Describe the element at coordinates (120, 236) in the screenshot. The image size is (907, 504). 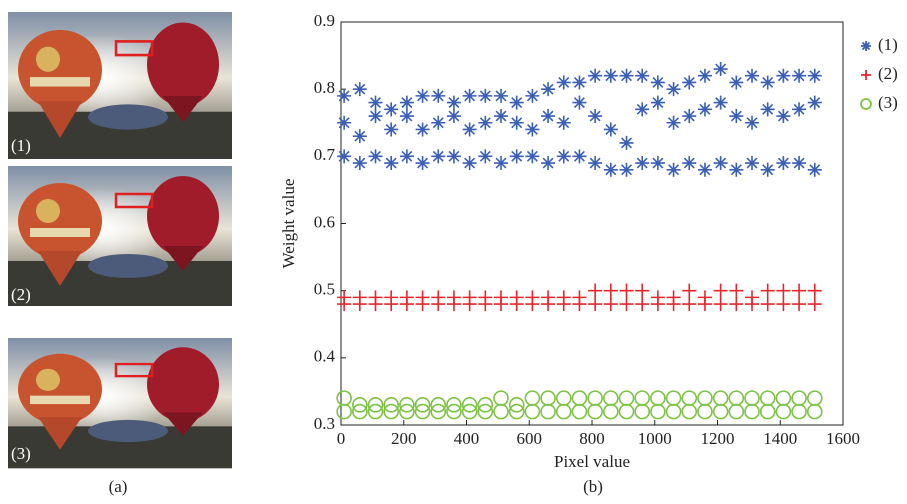
I see `photo` at that location.